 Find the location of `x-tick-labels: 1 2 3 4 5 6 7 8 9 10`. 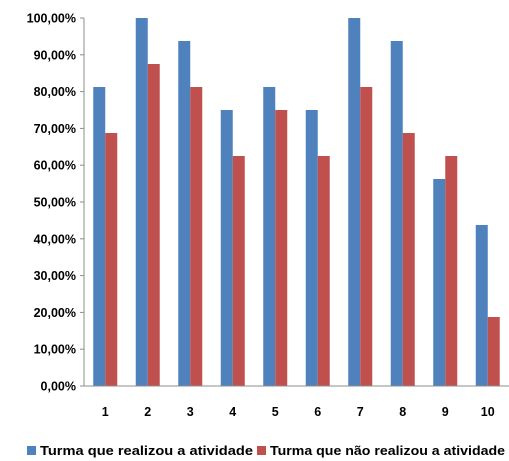

x-tick-labels: 1 2 3 4 5 6 7 8 9 10 is located at coordinates (298, 412).